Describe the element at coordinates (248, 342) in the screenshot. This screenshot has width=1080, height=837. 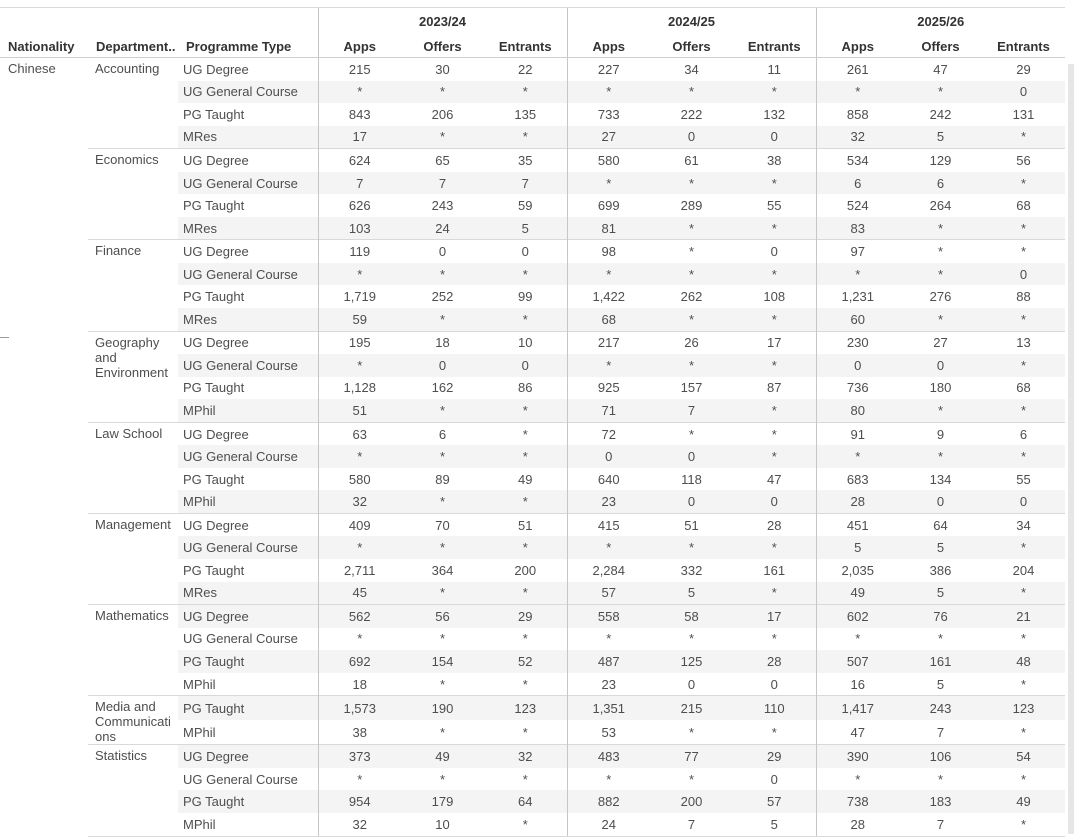
I see `programme-type-cell: UG Degree` at that location.